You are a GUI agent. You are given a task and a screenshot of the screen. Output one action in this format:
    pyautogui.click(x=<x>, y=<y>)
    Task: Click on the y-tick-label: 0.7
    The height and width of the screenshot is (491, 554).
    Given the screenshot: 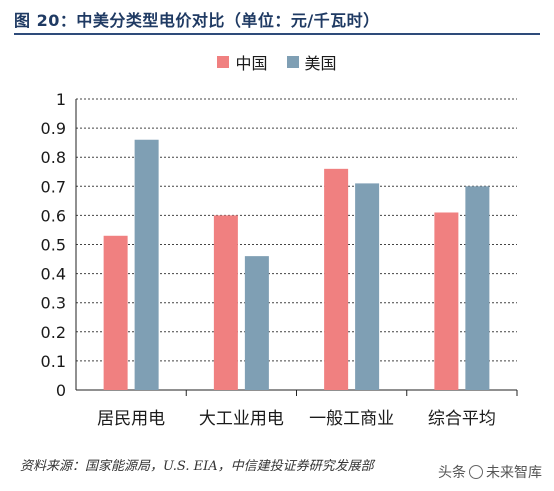 What is the action you would take?
    pyautogui.click(x=53, y=186)
    